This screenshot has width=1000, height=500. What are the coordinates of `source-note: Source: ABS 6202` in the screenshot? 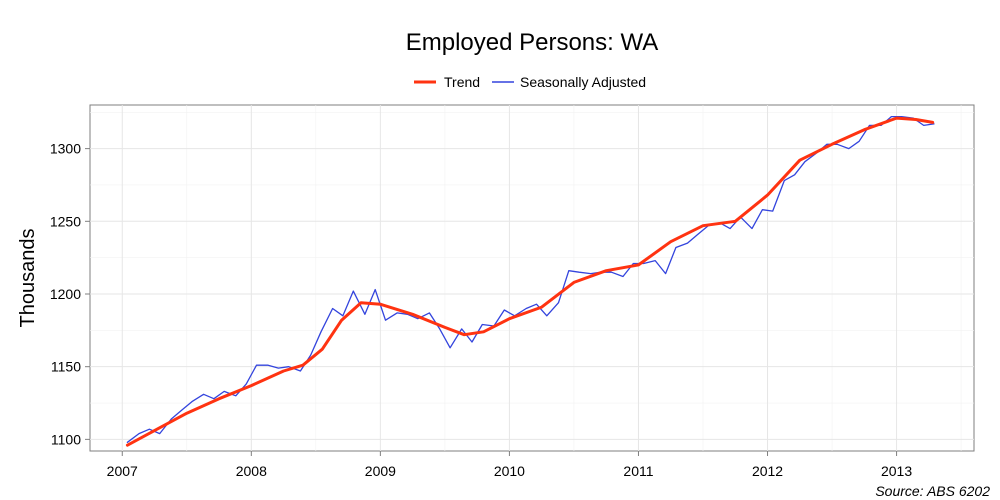 It's located at (932, 491).